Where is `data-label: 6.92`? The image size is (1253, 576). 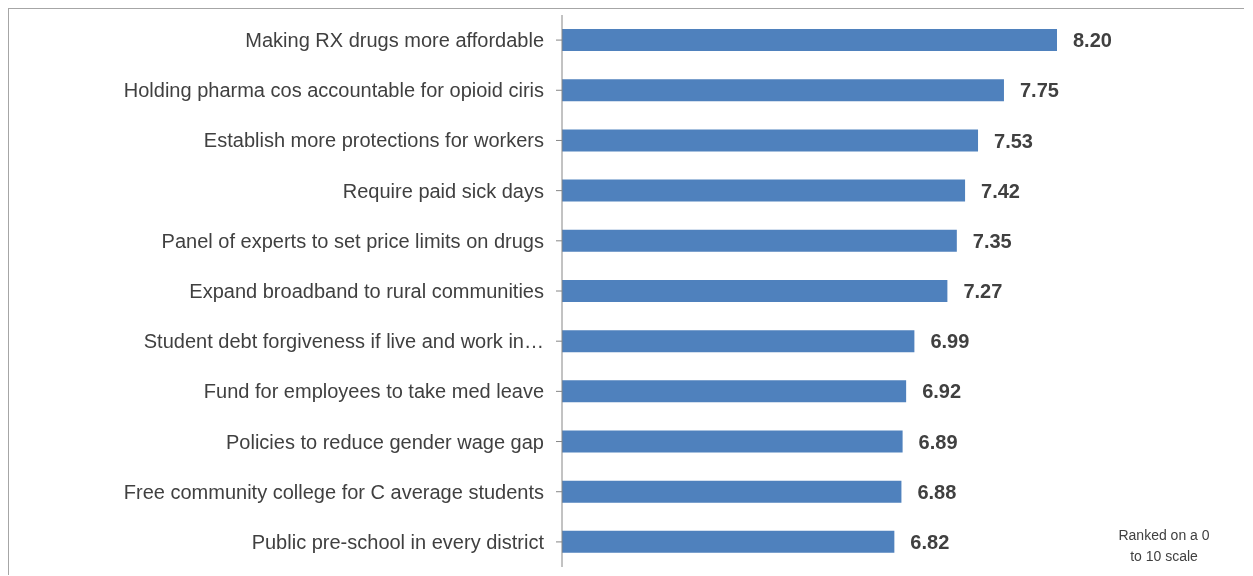 data-label: 6.92 is located at coordinates (942, 391).